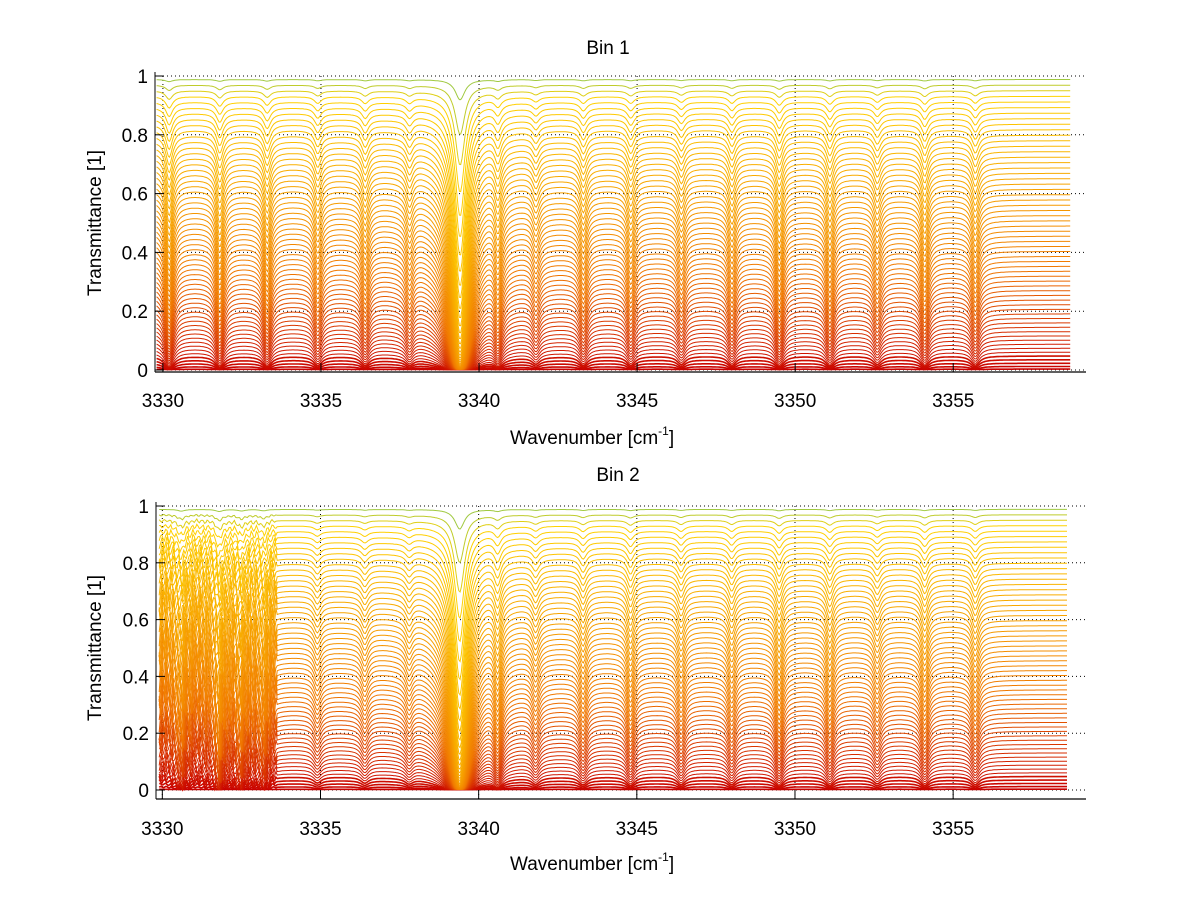  What do you see at coordinates (617, 475) in the screenshot?
I see `panel-title: Bin 2` at bounding box center [617, 475].